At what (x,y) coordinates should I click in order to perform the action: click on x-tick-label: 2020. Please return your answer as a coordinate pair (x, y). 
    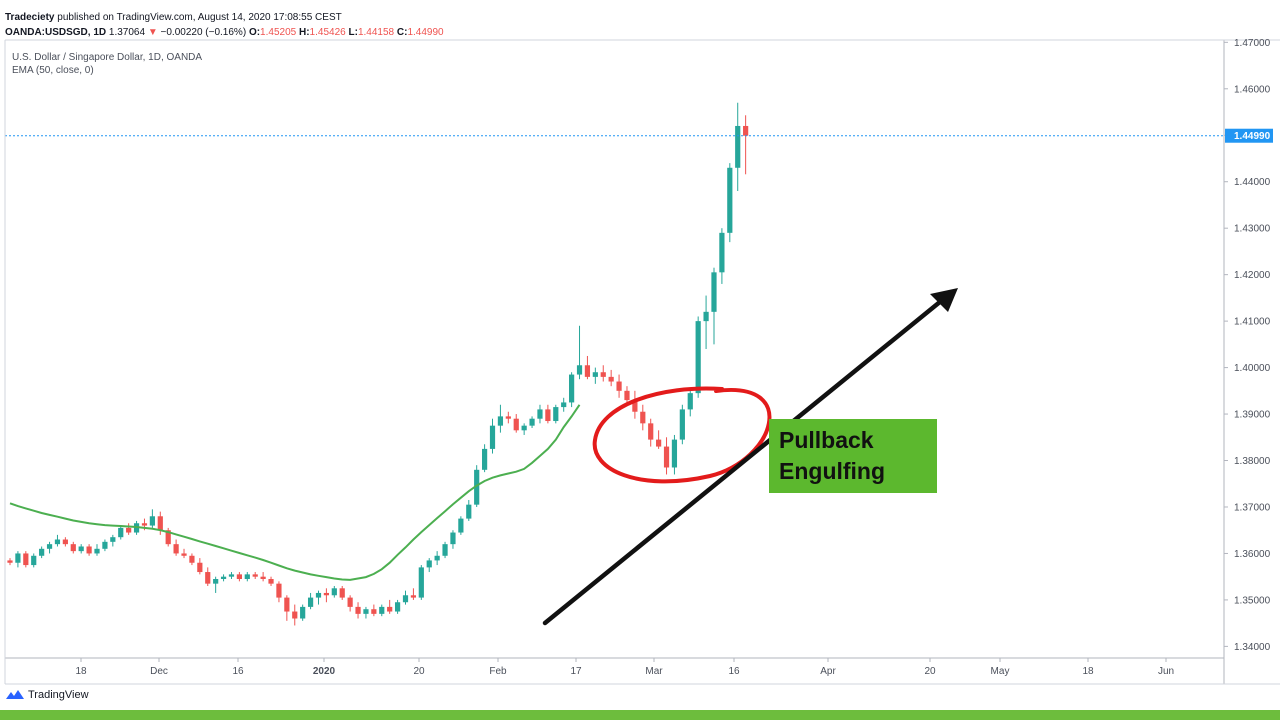
    Looking at the image, I should click on (324, 671).